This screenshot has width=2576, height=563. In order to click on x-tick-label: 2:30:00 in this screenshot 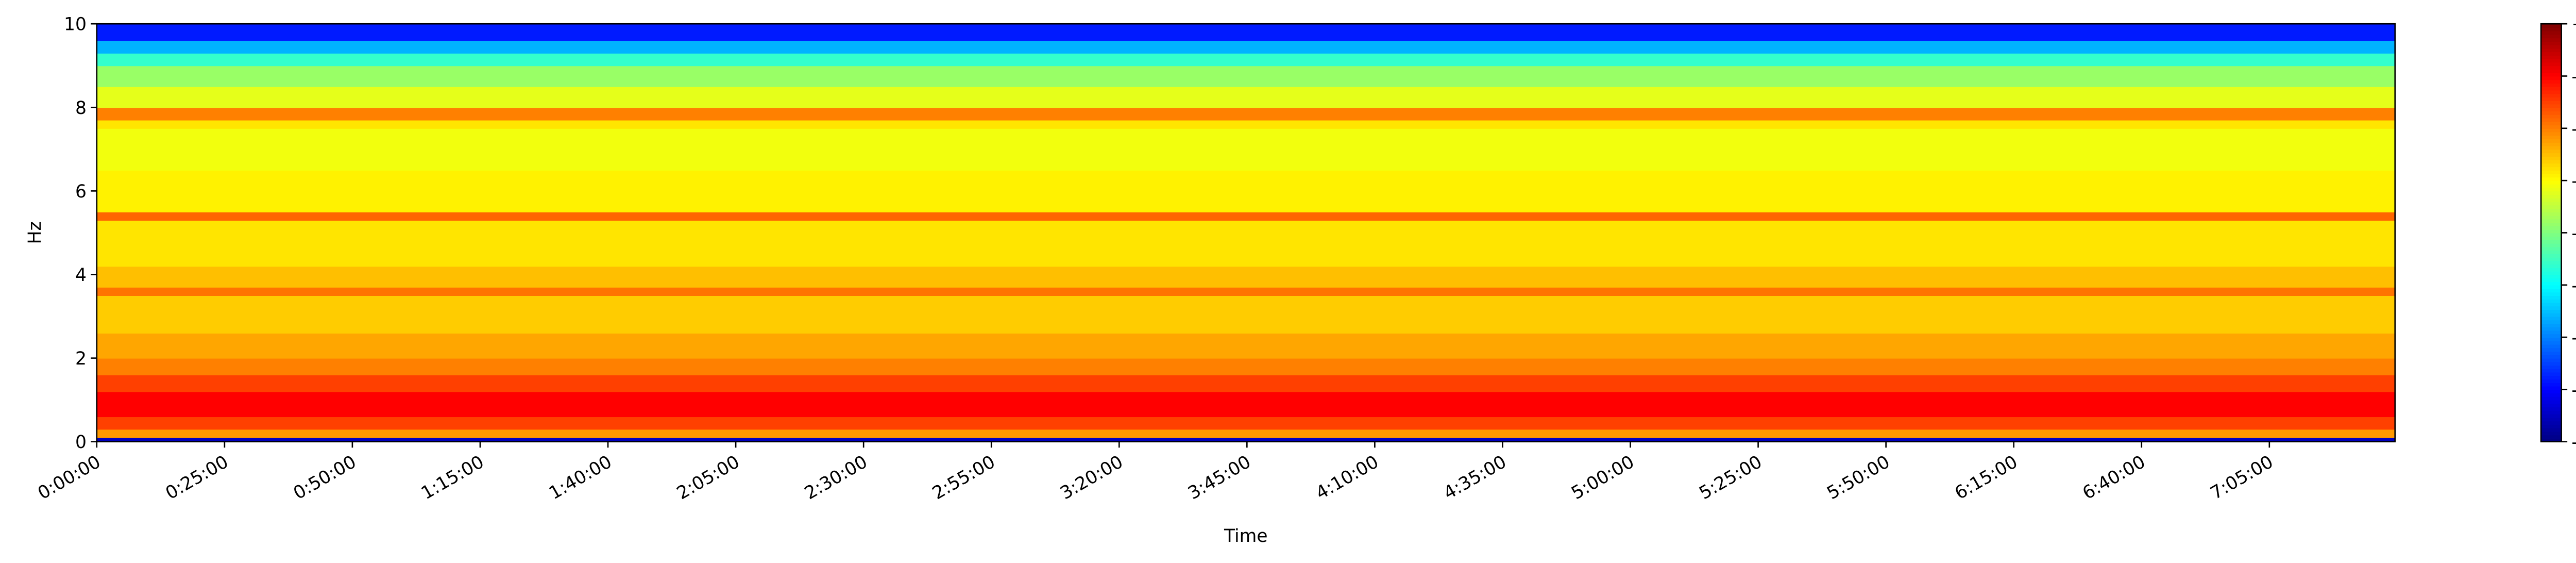, I will do `click(836, 478)`.